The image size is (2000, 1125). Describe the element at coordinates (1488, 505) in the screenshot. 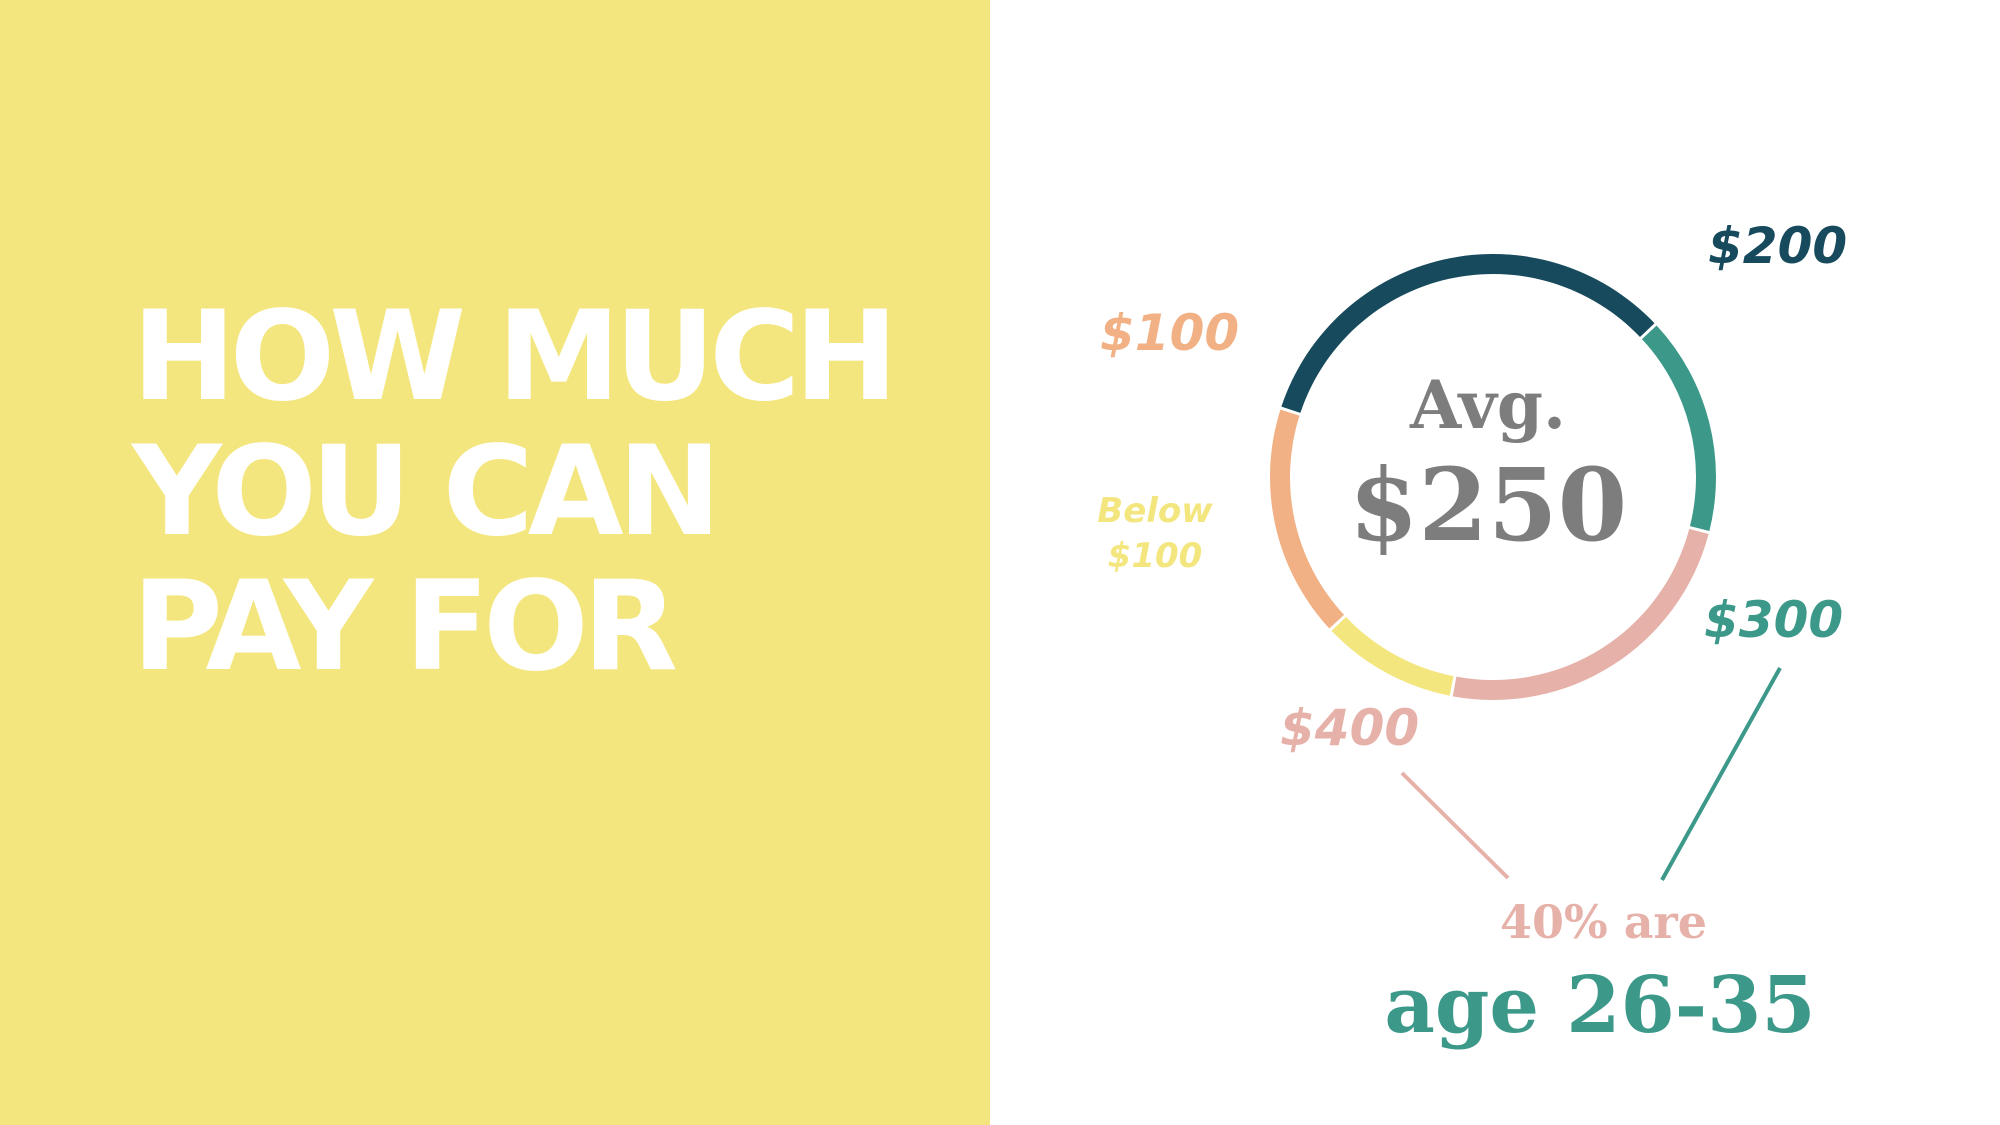

I see `center-value: $250` at that location.